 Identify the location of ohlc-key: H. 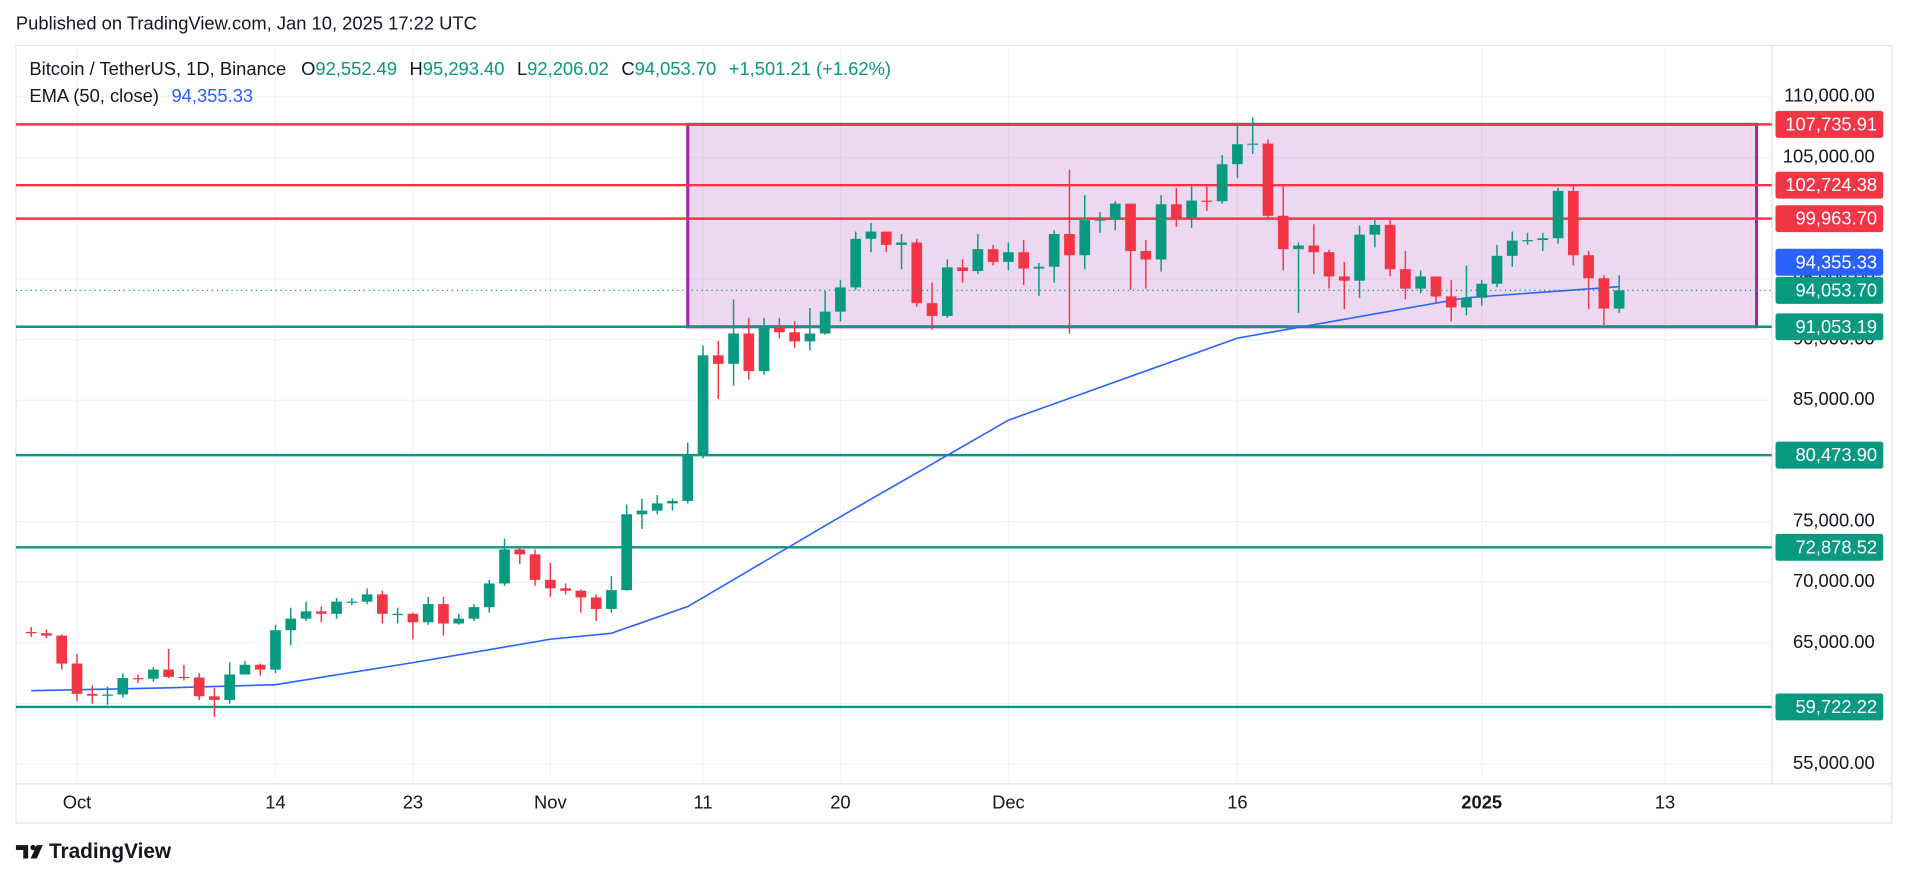
(416, 68).